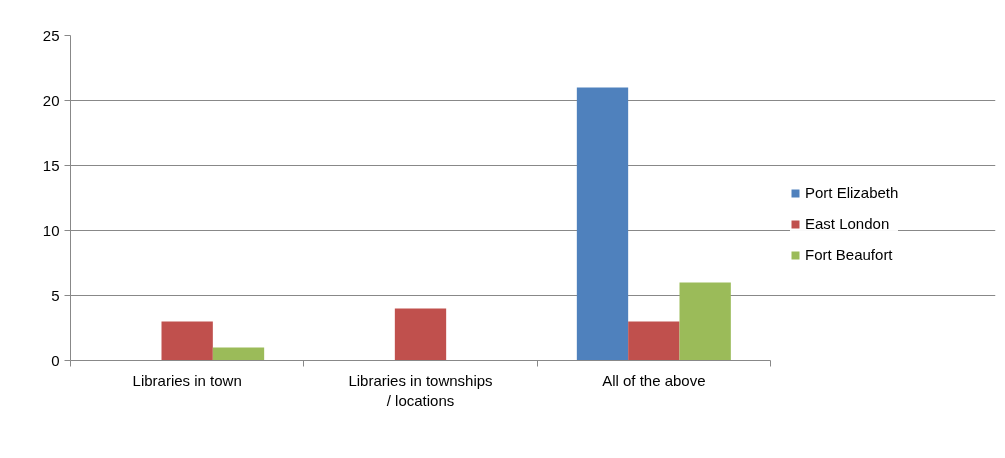 Image resolution: width=1005 pixels, height=458 pixels. What do you see at coordinates (51, 35) in the screenshot?
I see `y-tick-label: 25` at bounding box center [51, 35].